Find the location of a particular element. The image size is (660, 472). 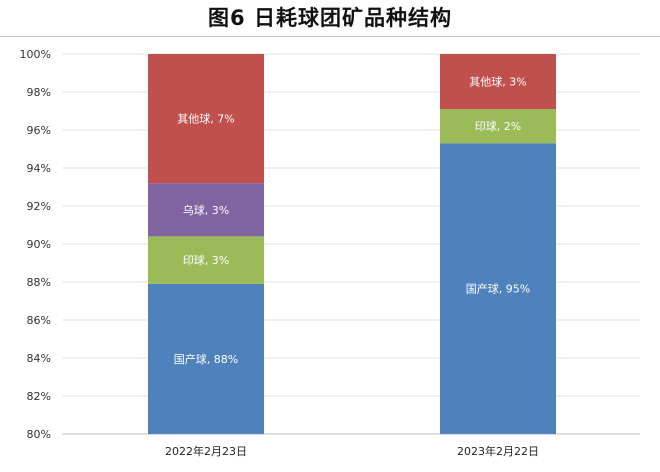

title-divider is located at coordinates (330, 36).